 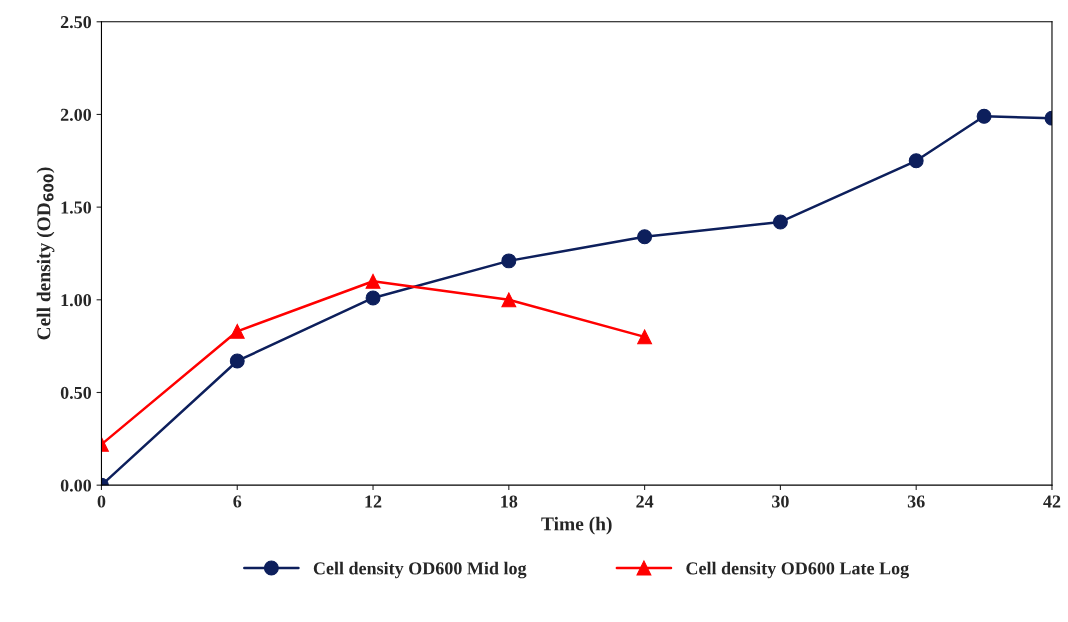 I want to click on legend-label: Cell density OD600 Mid log, so click(x=420, y=570).